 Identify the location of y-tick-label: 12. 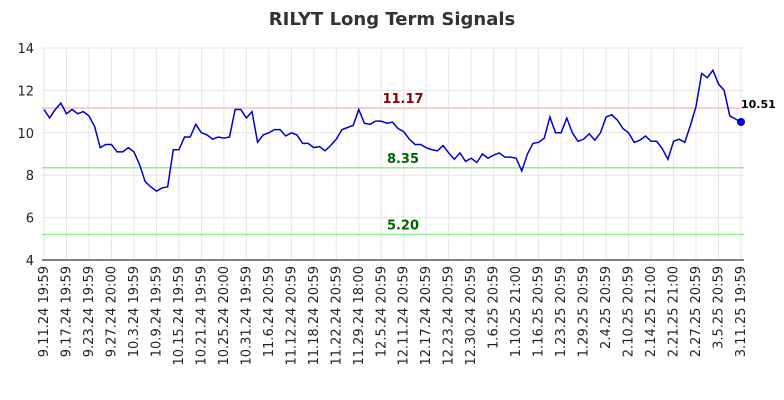
(25, 91).